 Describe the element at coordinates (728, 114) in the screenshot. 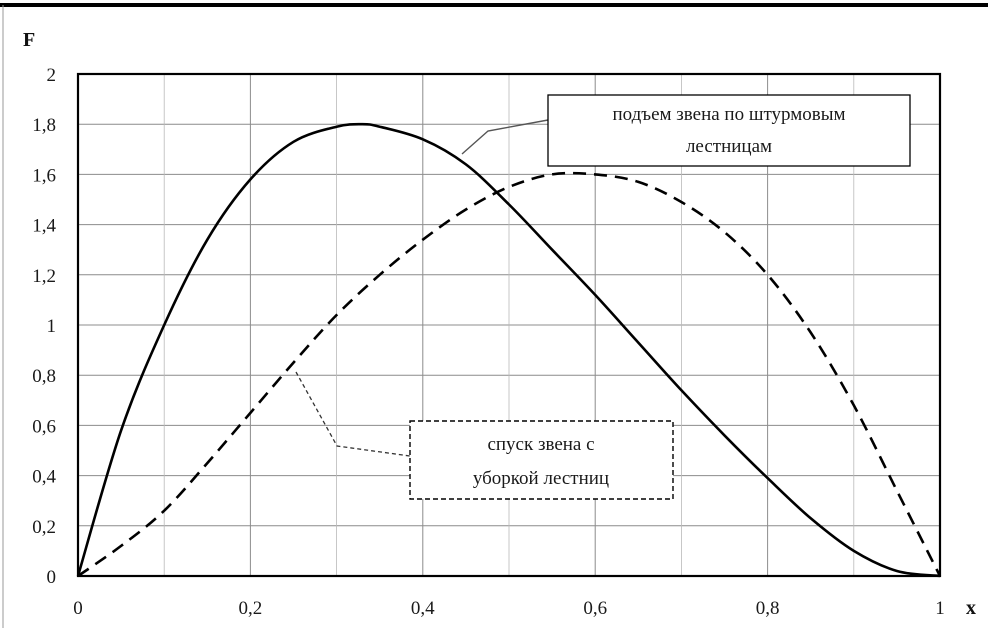

I see `annotation-solid-line-1: подъем звена по штурмовым` at that location.